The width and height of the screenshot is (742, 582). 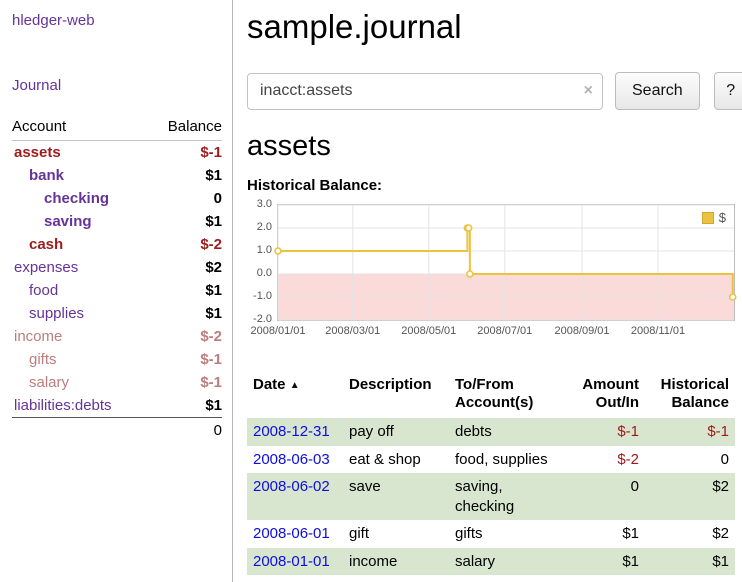 I want to click on search-input, so click(x=425, y=91).